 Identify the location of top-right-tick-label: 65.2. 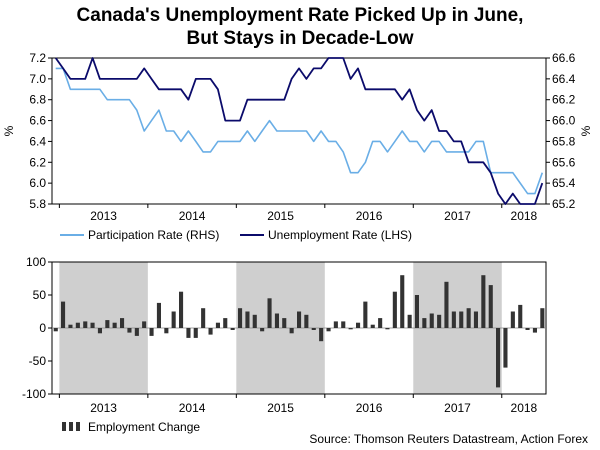
(564, 204).